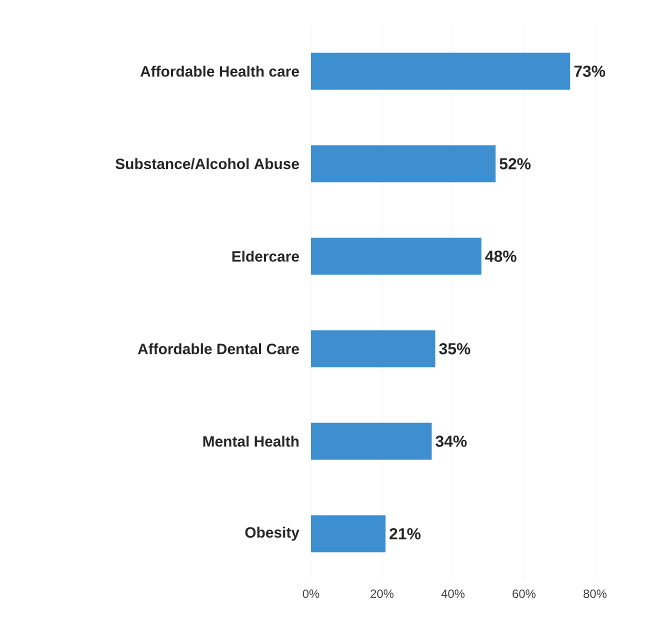 The image size is (647, 636). I want to click on y-tick-label: Obesity, so click(272, 533).